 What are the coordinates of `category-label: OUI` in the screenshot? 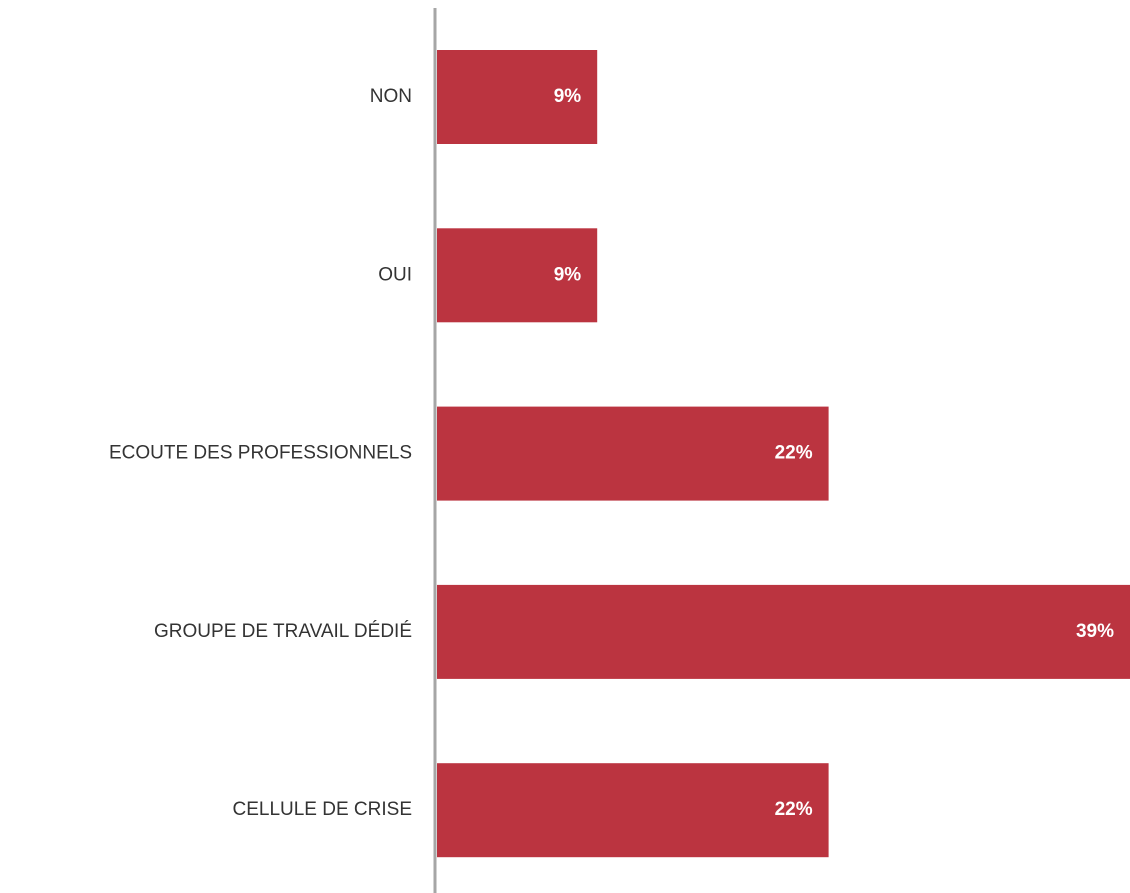 It's located at (395, 274).